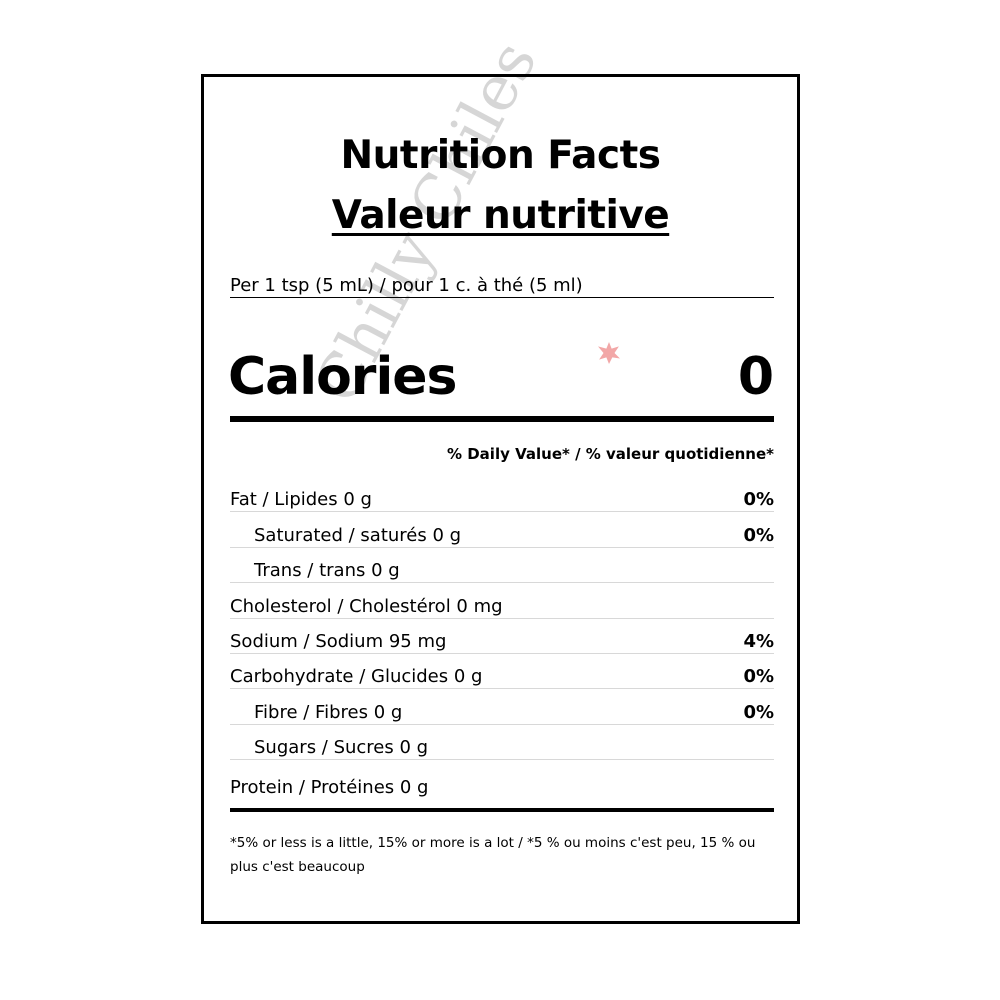 The height and width of the screenshot is (1000, 1000). Describe the element at coordinates (327, 570) in the screenshot. I see `nutrient-name: Trans / trans 0 g` at that location.